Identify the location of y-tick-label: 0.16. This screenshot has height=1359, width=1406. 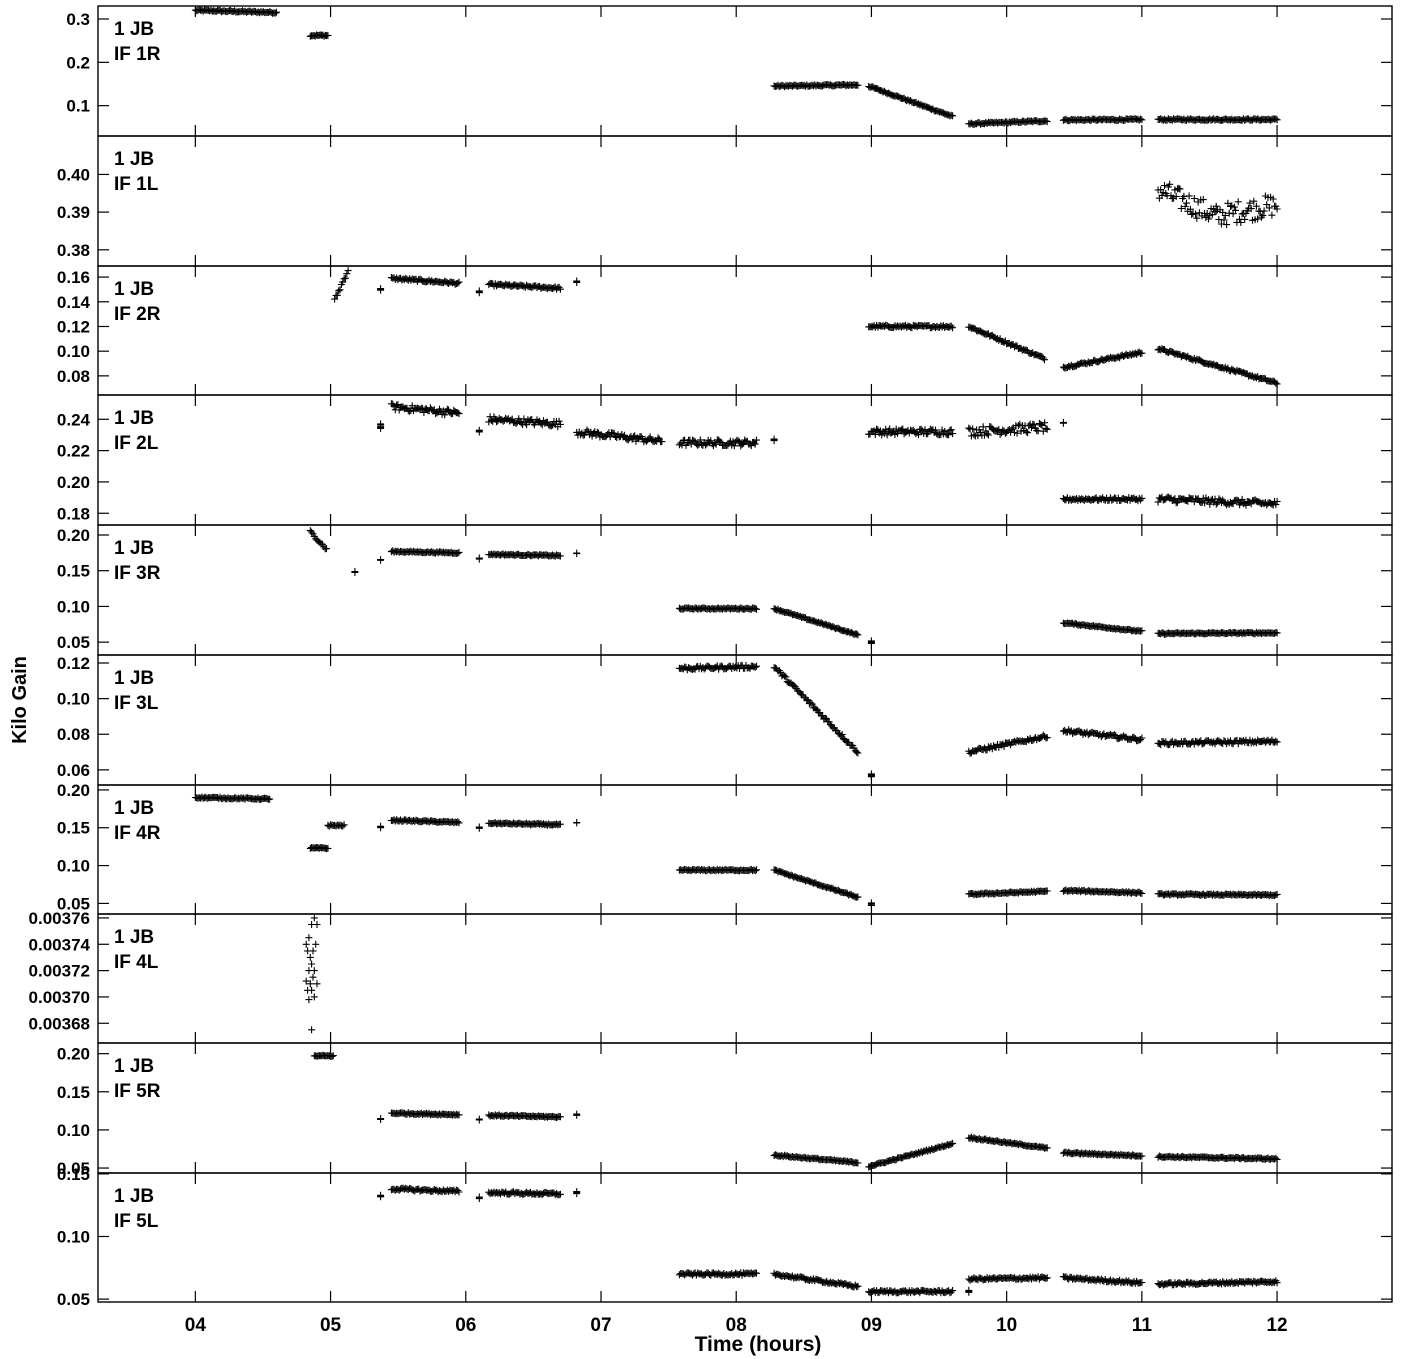
(73, 277).